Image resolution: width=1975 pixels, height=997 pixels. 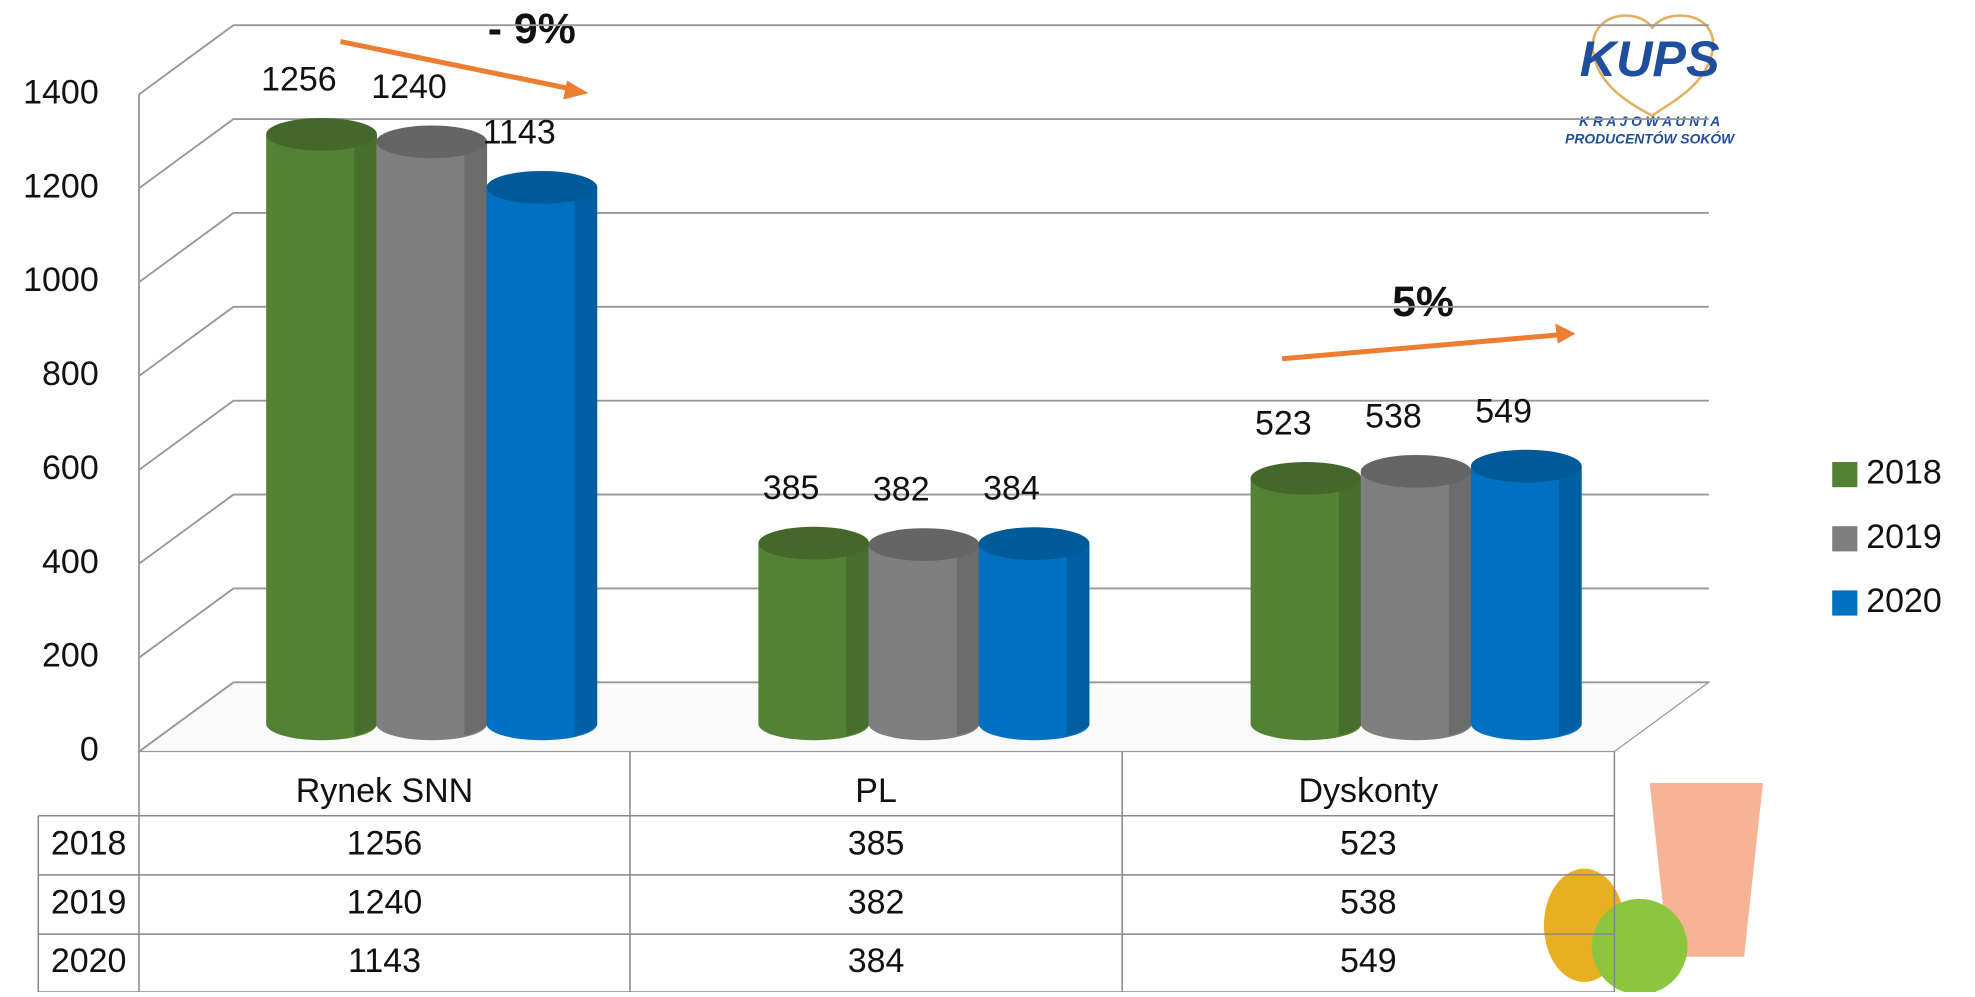 What do you see at coordinates (876, 961) in the screenshot?
I see `table-cell: 384` at bounding box center [876, 961].